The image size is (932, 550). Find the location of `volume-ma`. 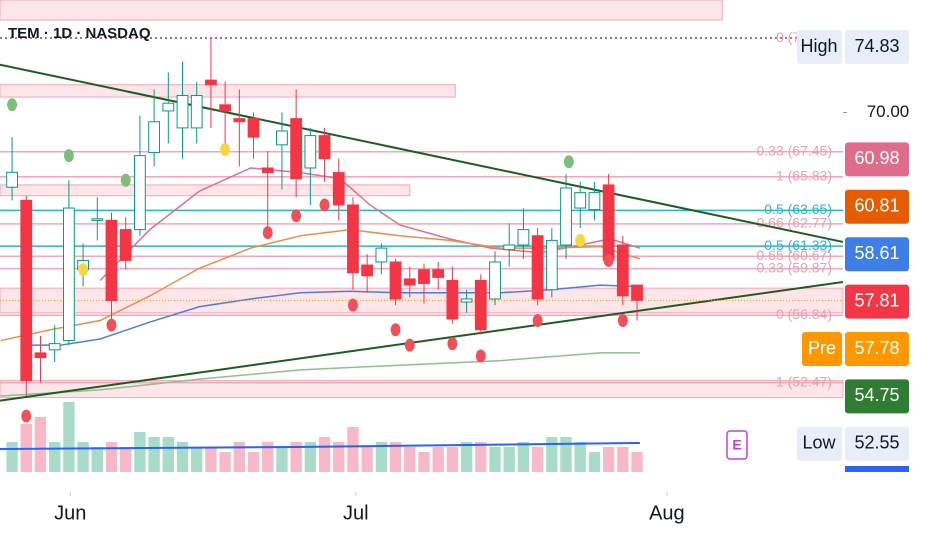

volume-ma is located at coordinates (320, 446).